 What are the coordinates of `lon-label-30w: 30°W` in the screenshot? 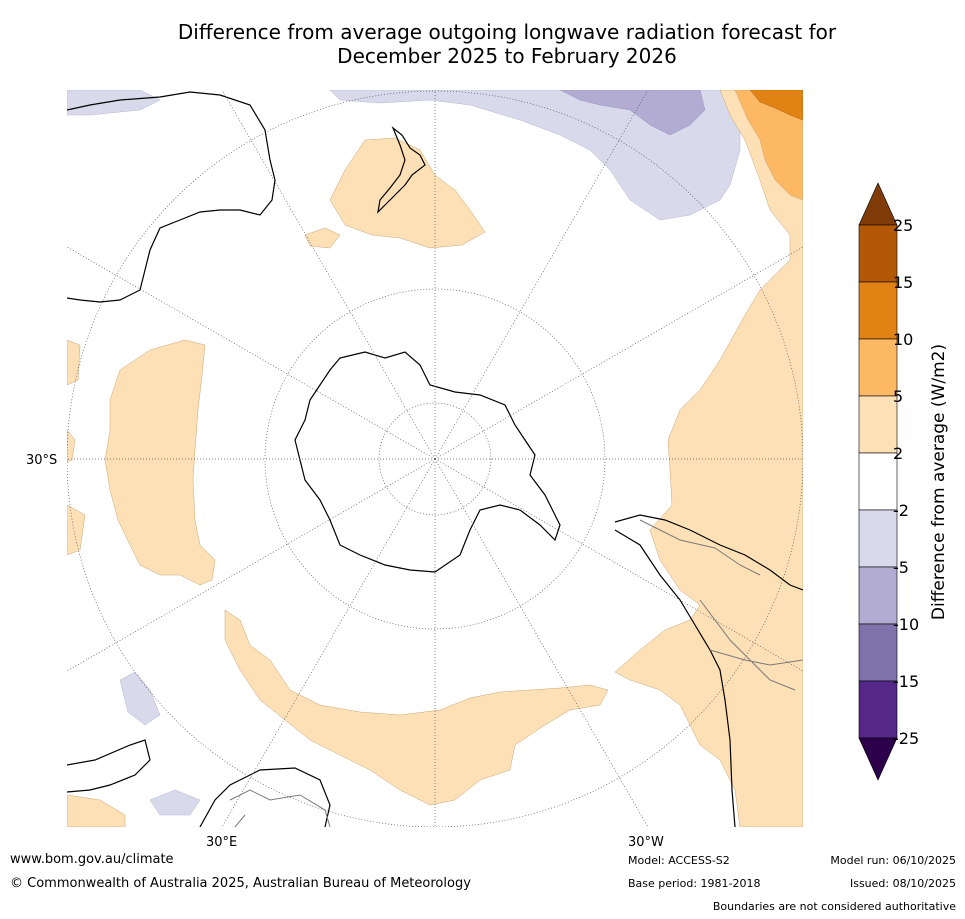 It's located at (646, 842).